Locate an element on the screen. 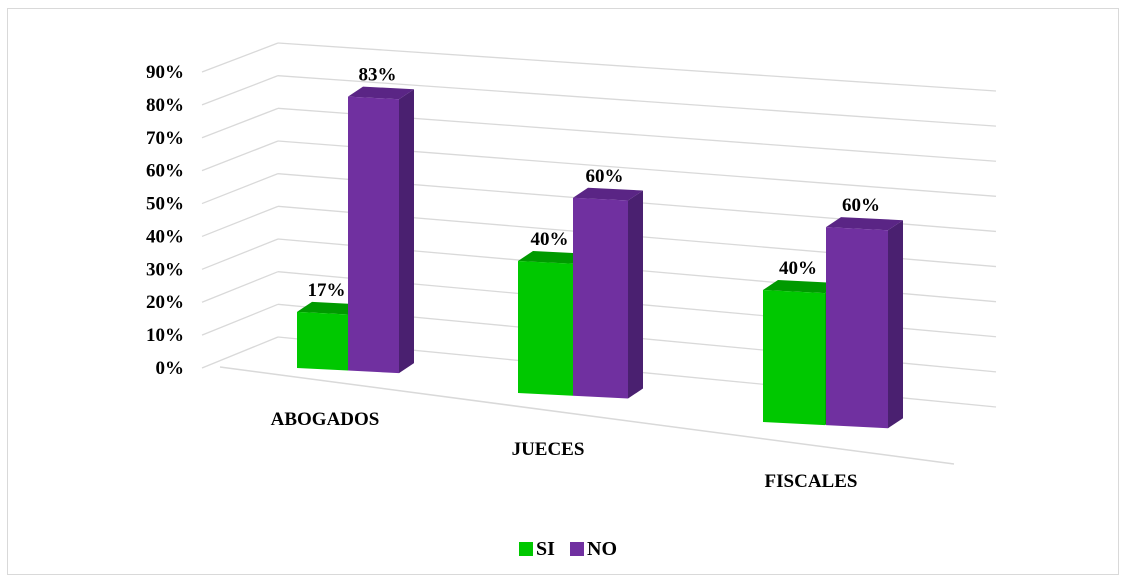 This screenshot has width=1128, height=583. category-labels: ABOGADOS JUECES FISCALES is located at coordinates (564, 450).